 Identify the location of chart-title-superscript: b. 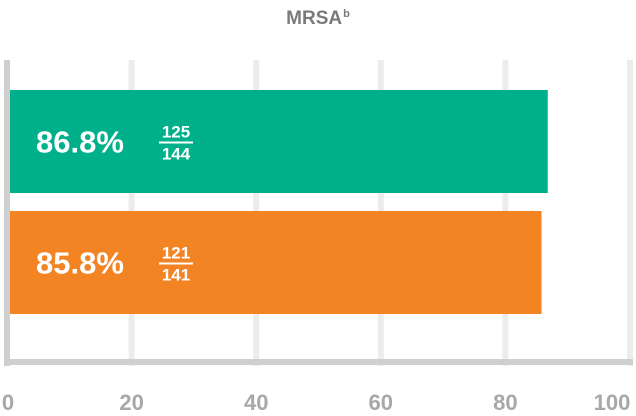
(346, 14).